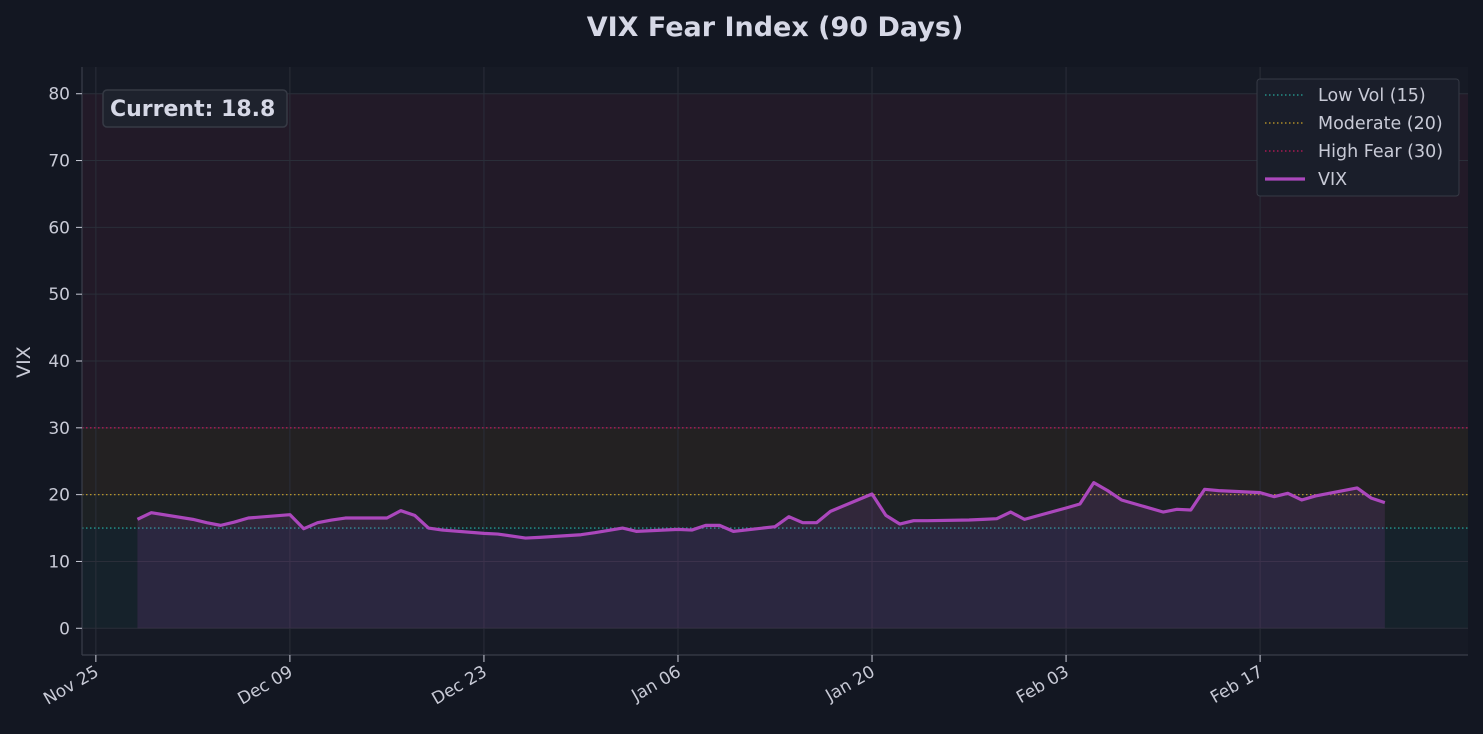  I want to click on y-tick-label: 40, so click(59, 362).